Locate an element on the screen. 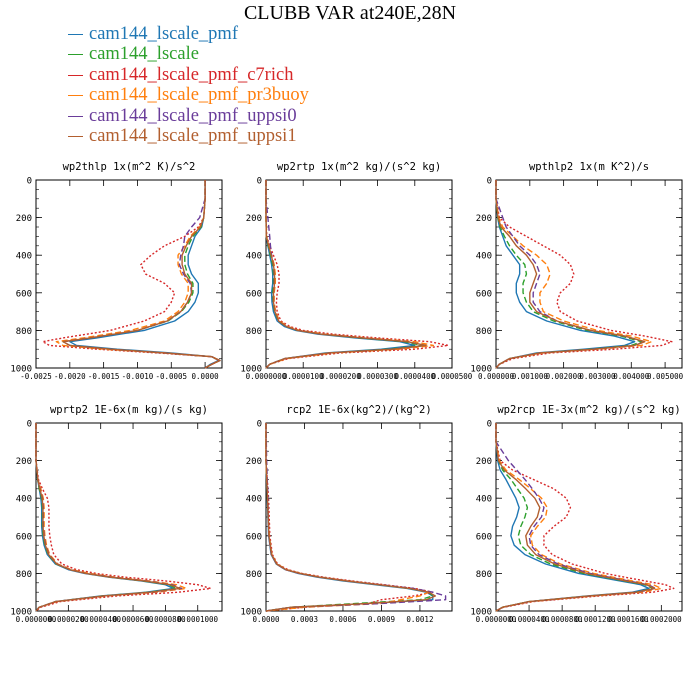 The width and height of the screenshot is (700, 700). panel-title: wp2thlp 1x(m^2 K)/s^2 is located at coordinates (129, 167).